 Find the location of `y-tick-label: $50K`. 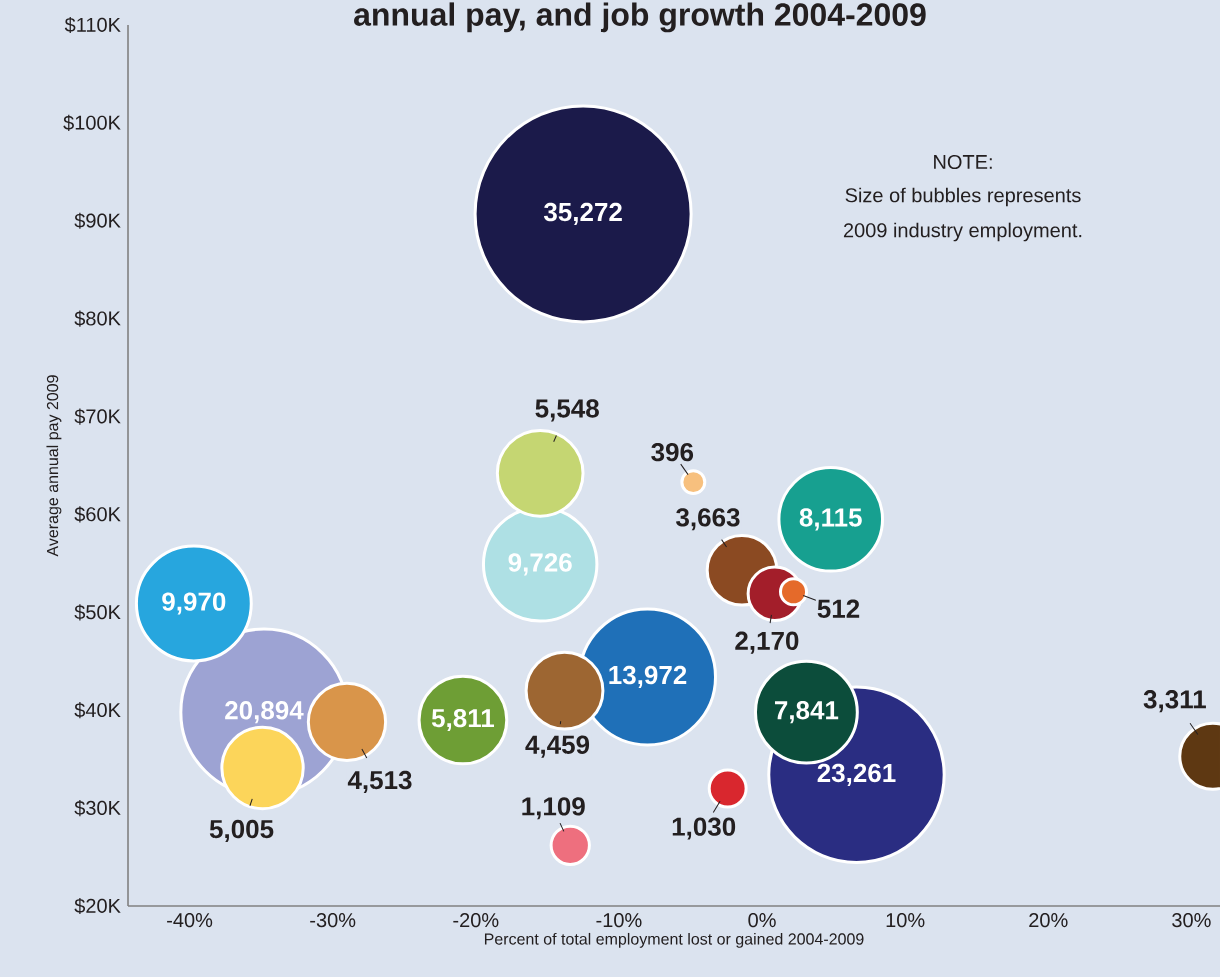

y-tick-label: $50K is located at coordinates (97, 612).